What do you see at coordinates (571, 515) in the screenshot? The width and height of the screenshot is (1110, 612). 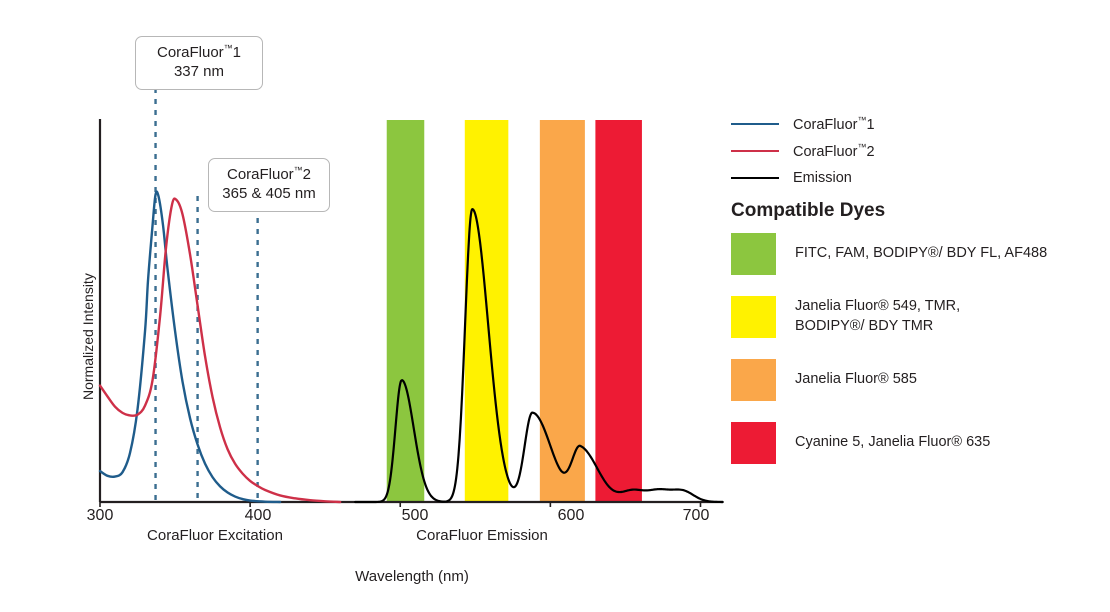 I see `x-tick-label-600: 600` at bounding box center [571, 515].